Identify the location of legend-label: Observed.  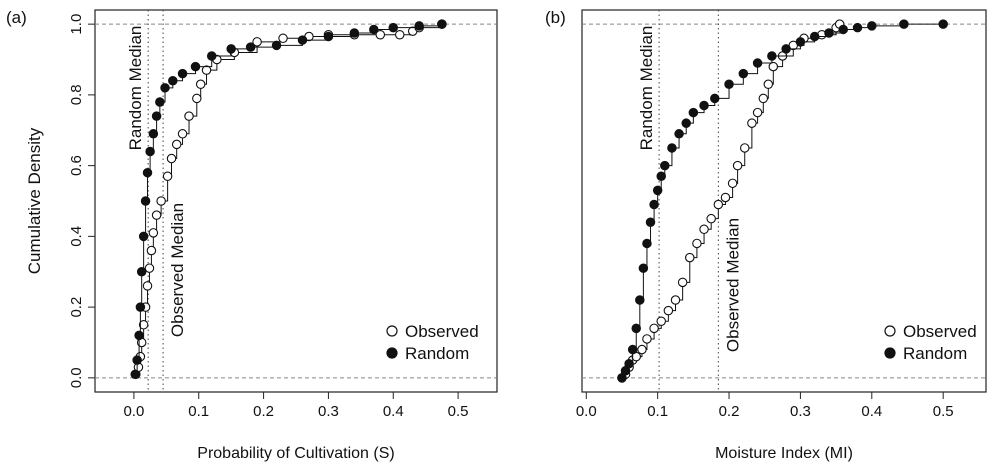
(442, 331).